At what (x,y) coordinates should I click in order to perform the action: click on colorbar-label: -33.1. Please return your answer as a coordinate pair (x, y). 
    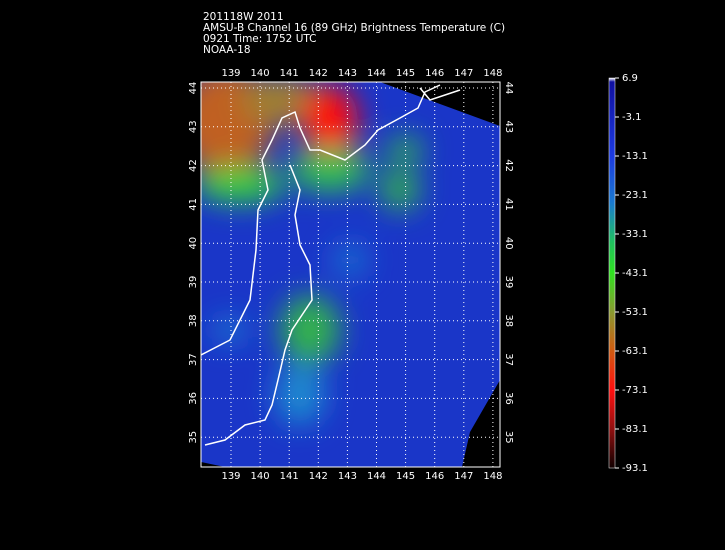
    Looking at the image, I should click on (635, 234).